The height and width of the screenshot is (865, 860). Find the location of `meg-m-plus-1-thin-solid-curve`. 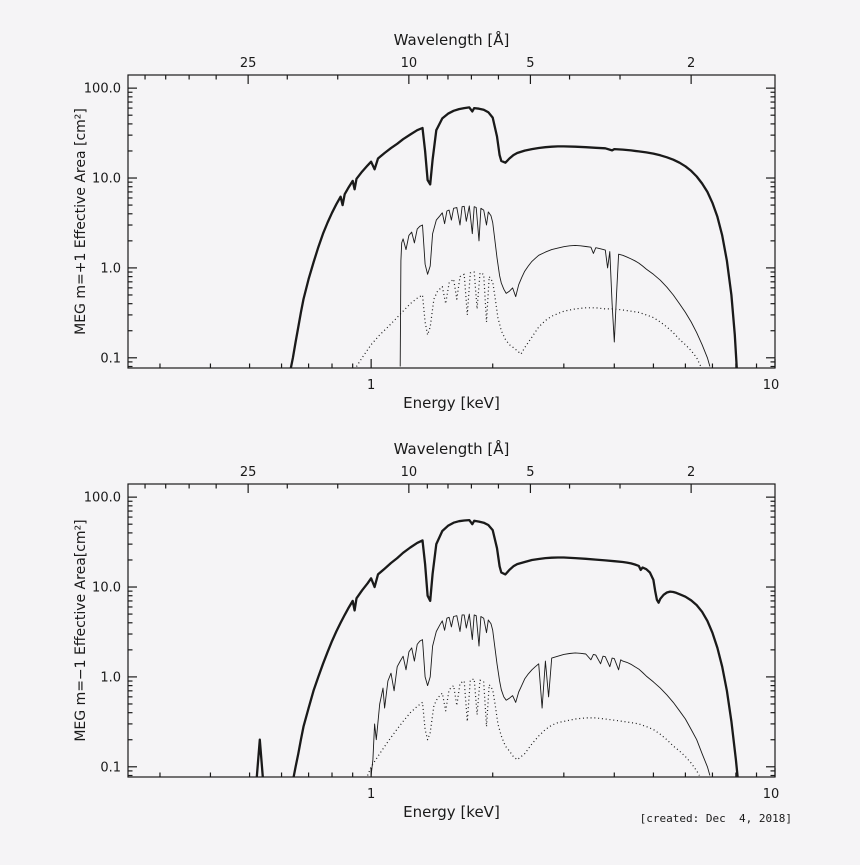

meg-m-plus-1-thin-solid-curve is located at coordinates (555, 286).